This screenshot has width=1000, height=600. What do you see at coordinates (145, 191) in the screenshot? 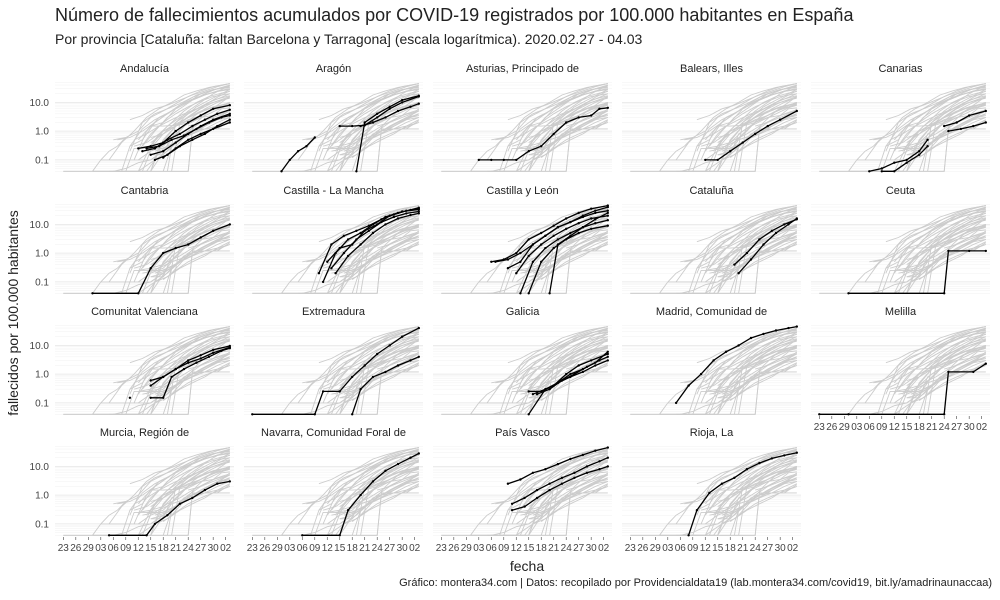
I see `panel-title: Cantabria` at bounding box center [145, 191].